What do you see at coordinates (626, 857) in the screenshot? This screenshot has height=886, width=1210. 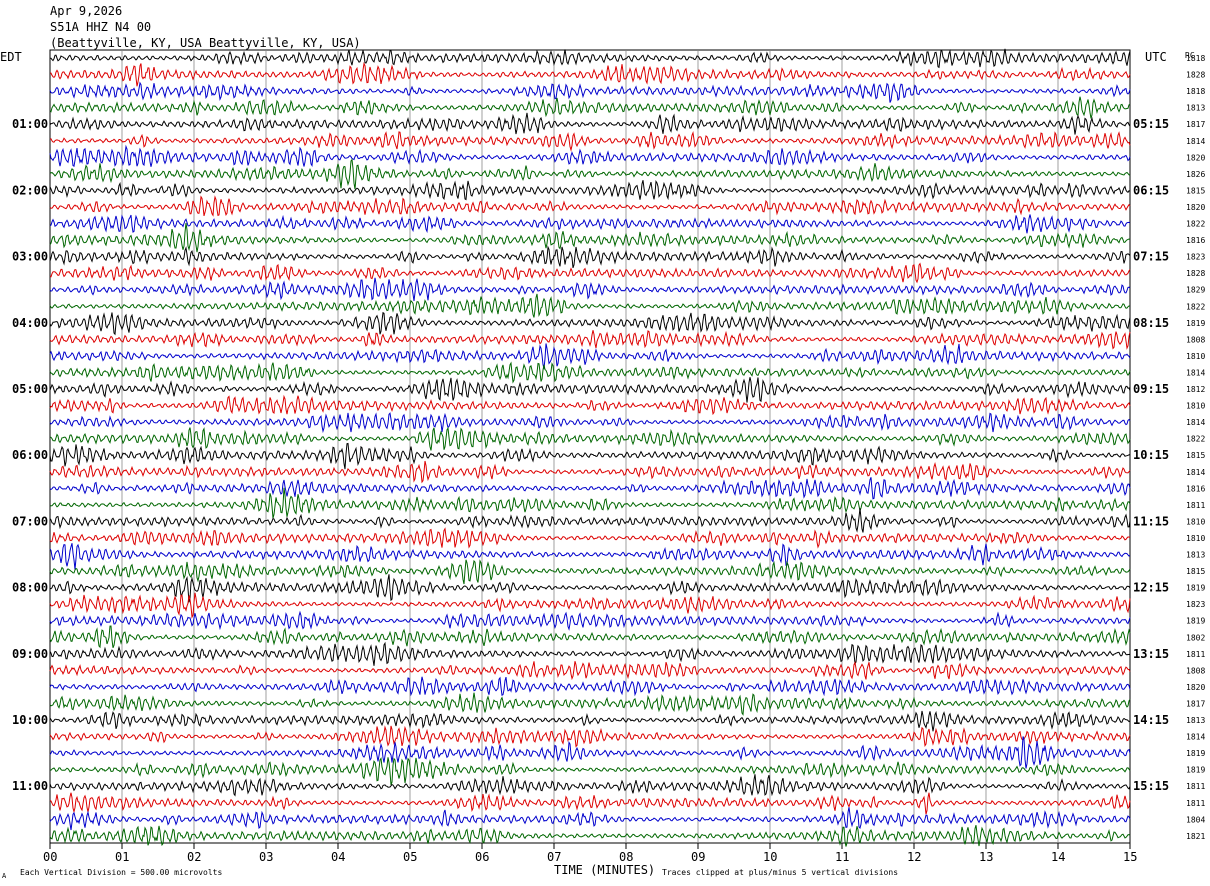 I see `x-tick-label: 08` at bounding box center [626, 857].